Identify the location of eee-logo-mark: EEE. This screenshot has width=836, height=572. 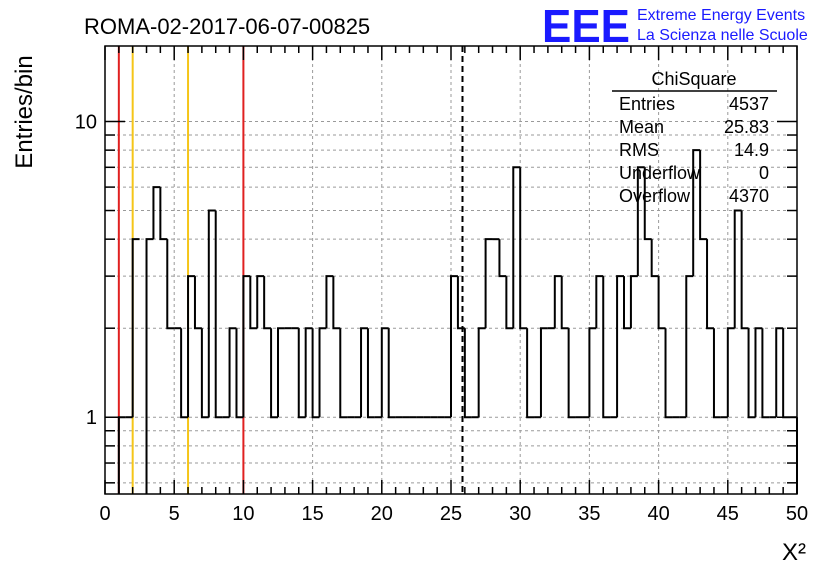
(586, 26).